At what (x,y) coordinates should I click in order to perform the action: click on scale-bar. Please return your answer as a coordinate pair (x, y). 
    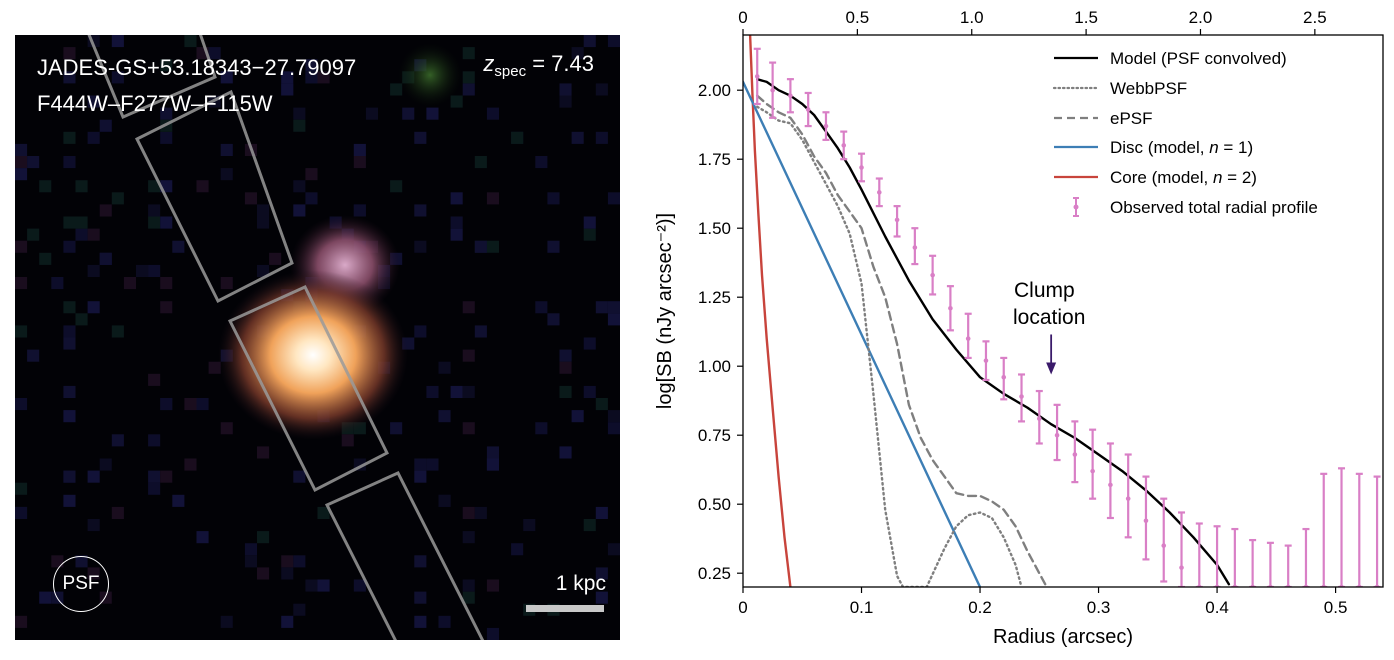
    Looking at the image, I should click on (565, 608).